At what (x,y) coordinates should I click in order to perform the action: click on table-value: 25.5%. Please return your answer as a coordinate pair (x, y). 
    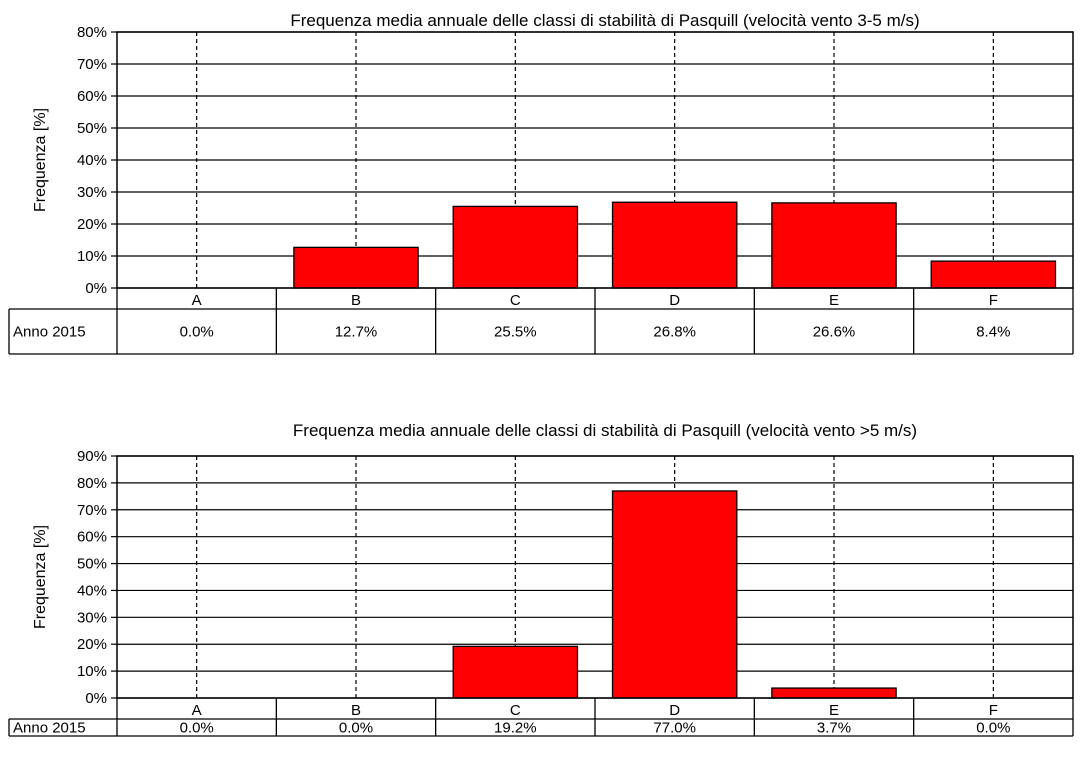
    Looking at the image, I should click on (515, 332).